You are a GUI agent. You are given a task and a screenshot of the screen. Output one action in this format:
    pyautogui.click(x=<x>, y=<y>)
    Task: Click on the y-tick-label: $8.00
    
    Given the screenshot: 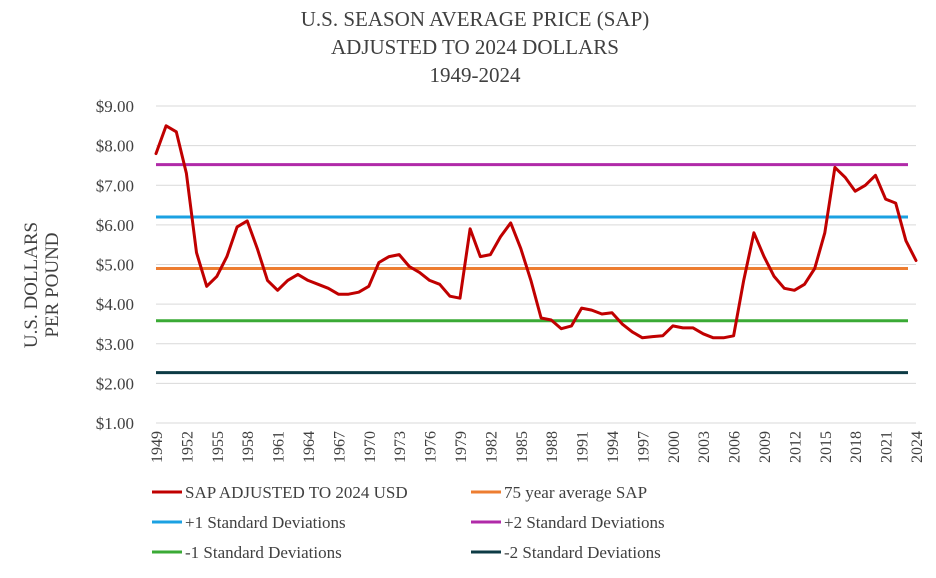 What is the action you would take?
    pyautogui.click(x=115, y=146)
    